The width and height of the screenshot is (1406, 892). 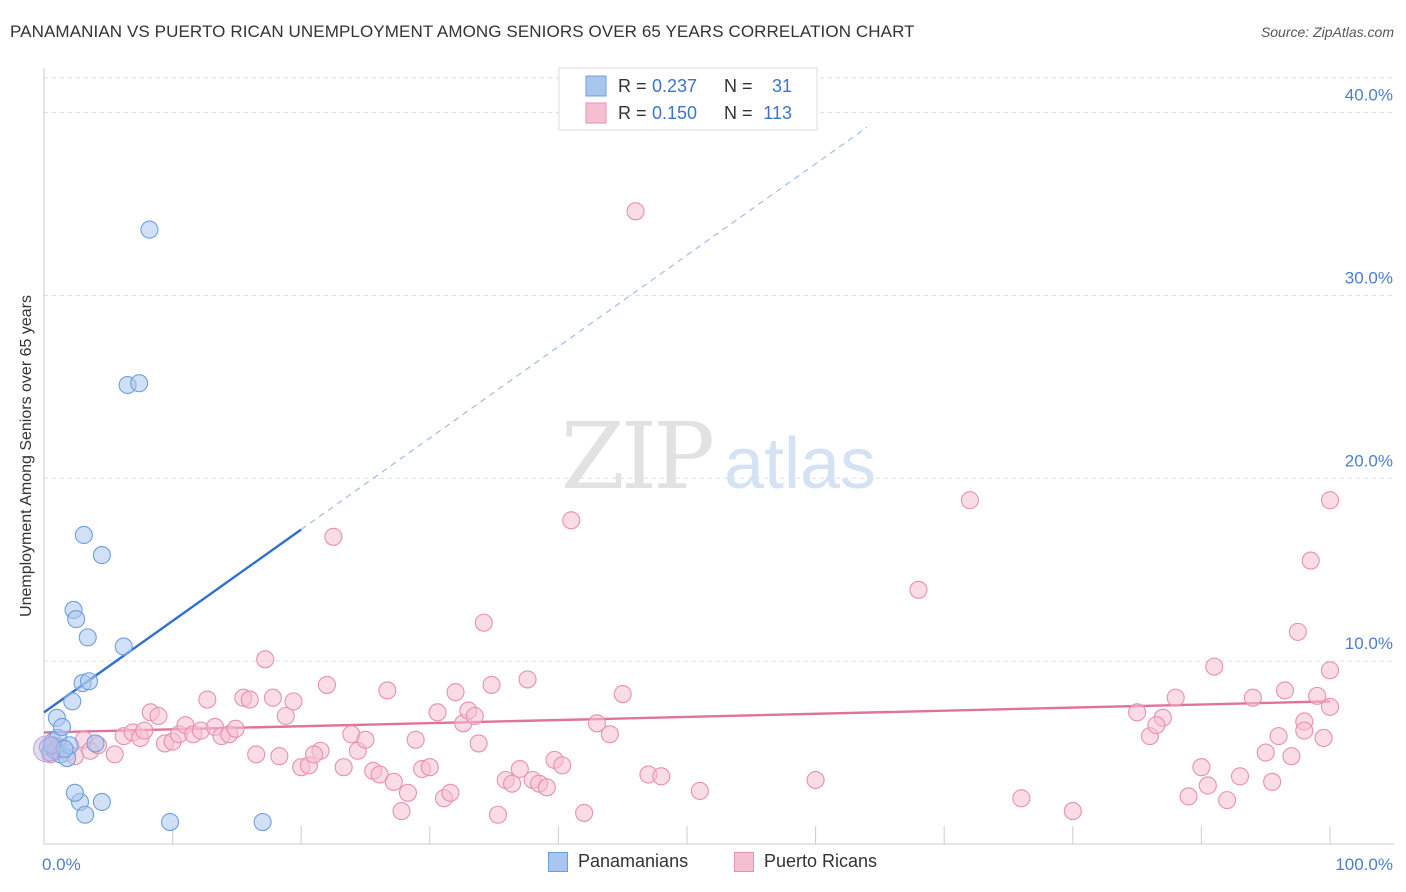 What do you see at coordinates (1364, 864) in the screenshot?
I see `x-tick-label-1: 100.0%` at bounding box center [1364, 864].